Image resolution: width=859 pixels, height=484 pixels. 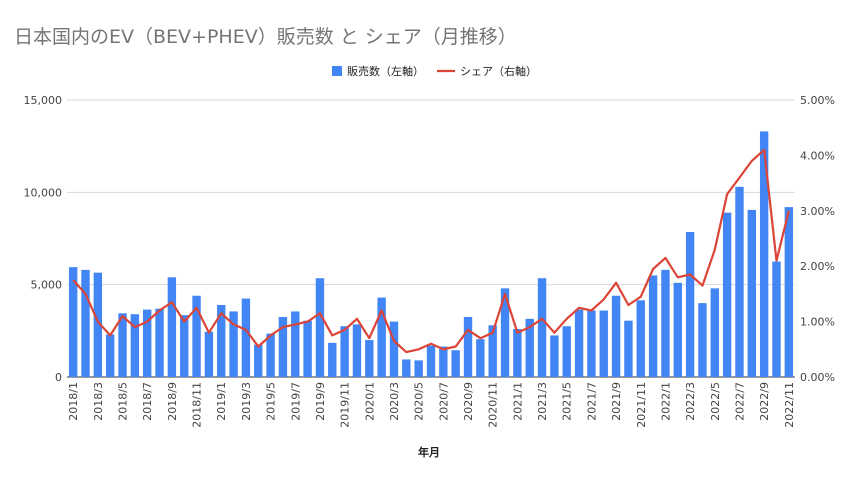 I want to click on left-tick-label: 0, so click(x=58, y=377).